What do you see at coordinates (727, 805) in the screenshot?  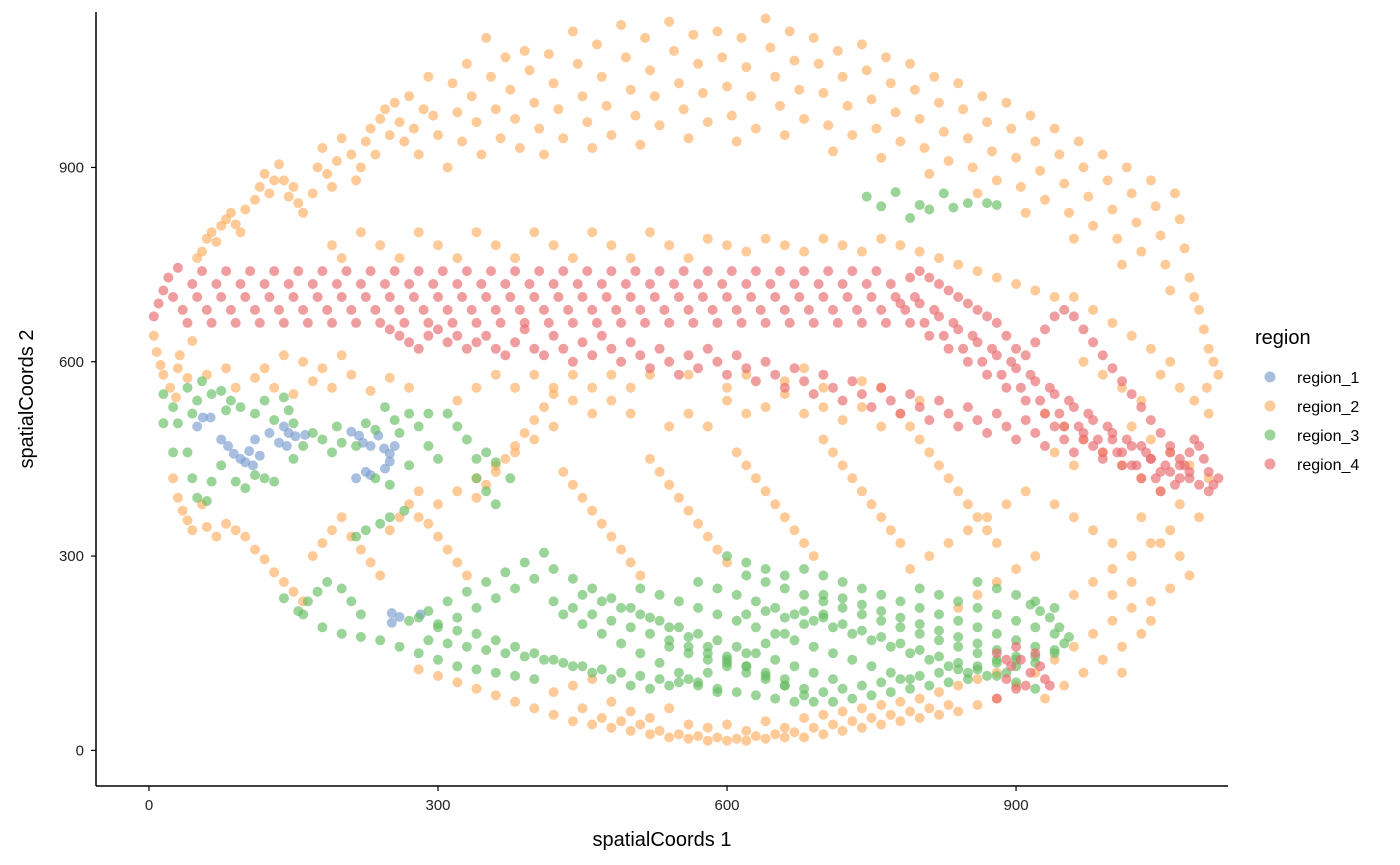 I see `x-tick-label: 600` at bounding box center [727, 805].